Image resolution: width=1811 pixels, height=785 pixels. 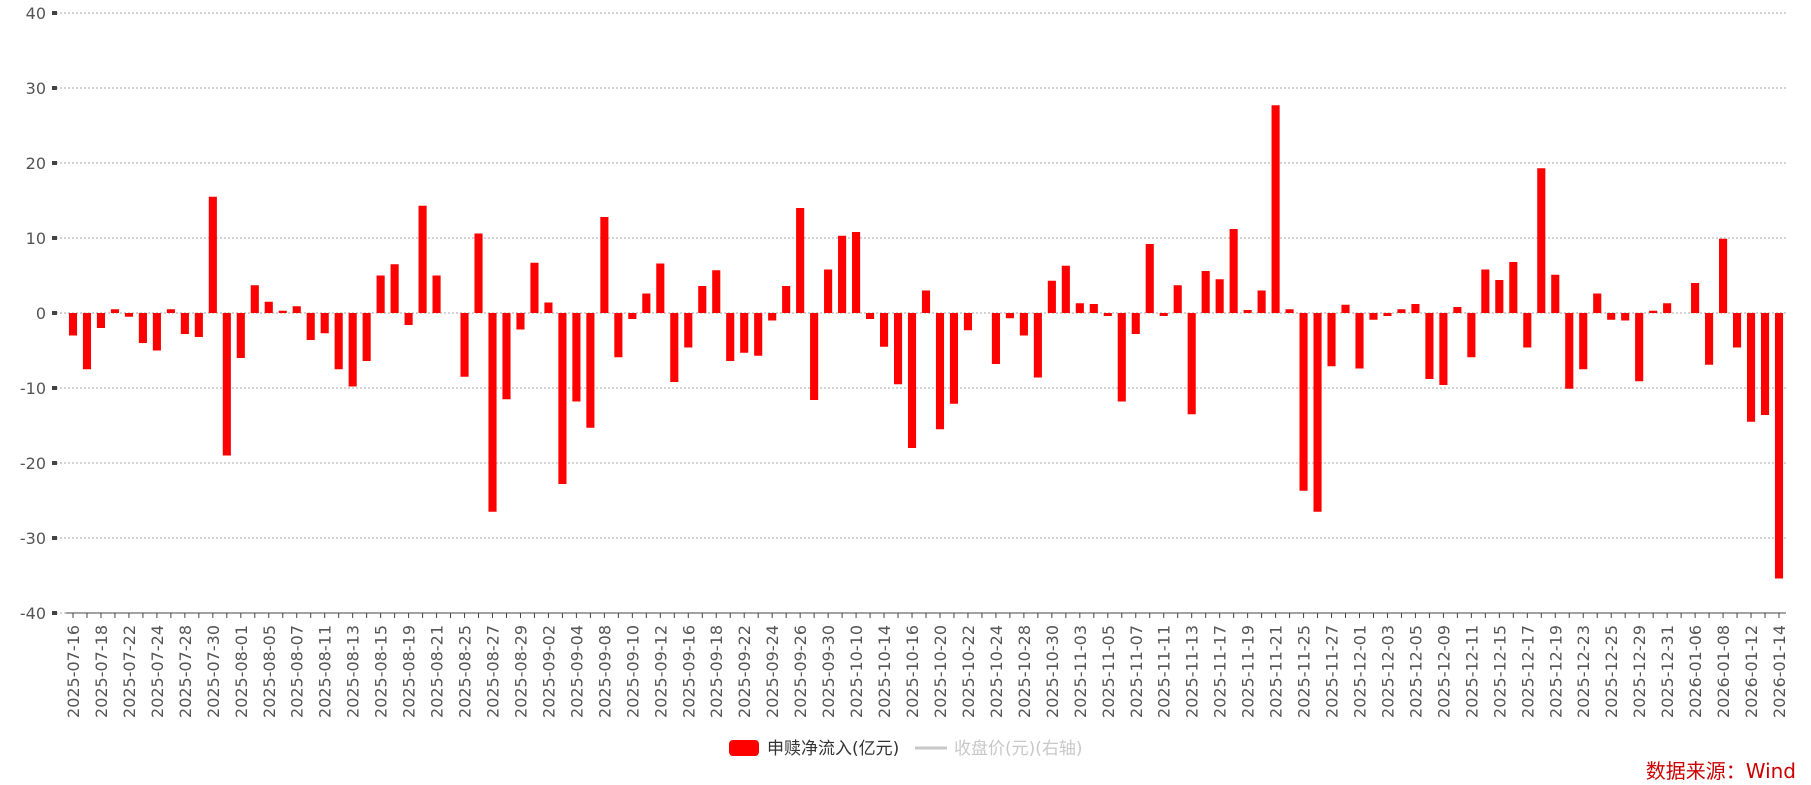 I want to click on legend-swatch-net-flow, so click(x=744, y=748).